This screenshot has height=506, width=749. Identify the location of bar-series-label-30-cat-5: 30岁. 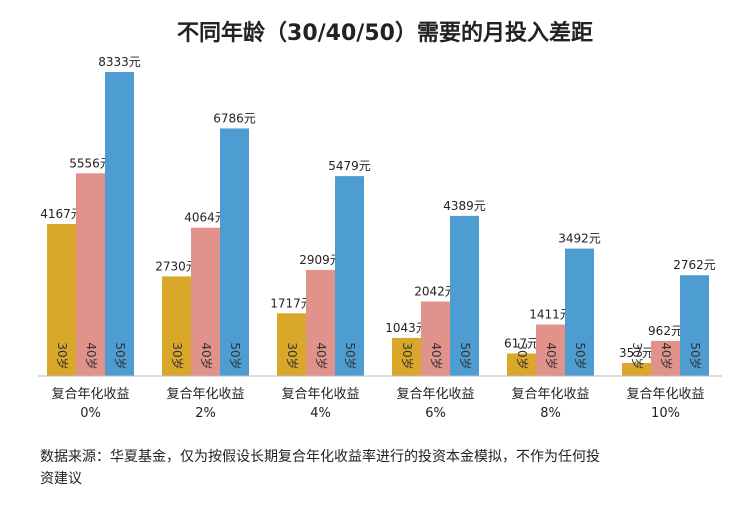
(637, 355).